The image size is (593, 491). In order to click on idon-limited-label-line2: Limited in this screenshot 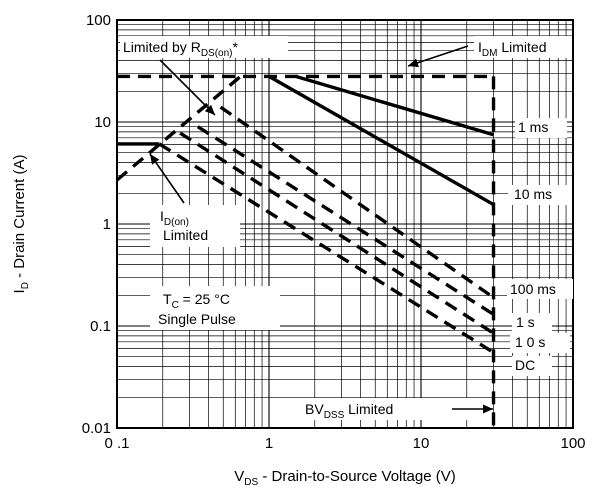, I will do `click(185, 235)`.